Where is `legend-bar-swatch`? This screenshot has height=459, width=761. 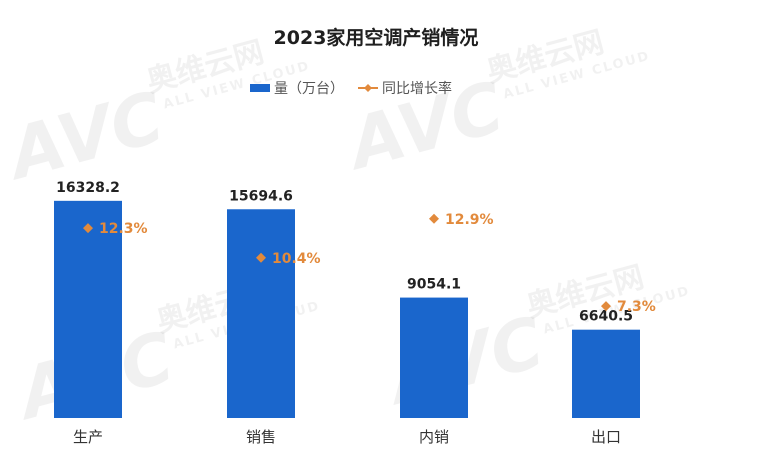
legend-bar-swatch is located at coordinates (260, 88).